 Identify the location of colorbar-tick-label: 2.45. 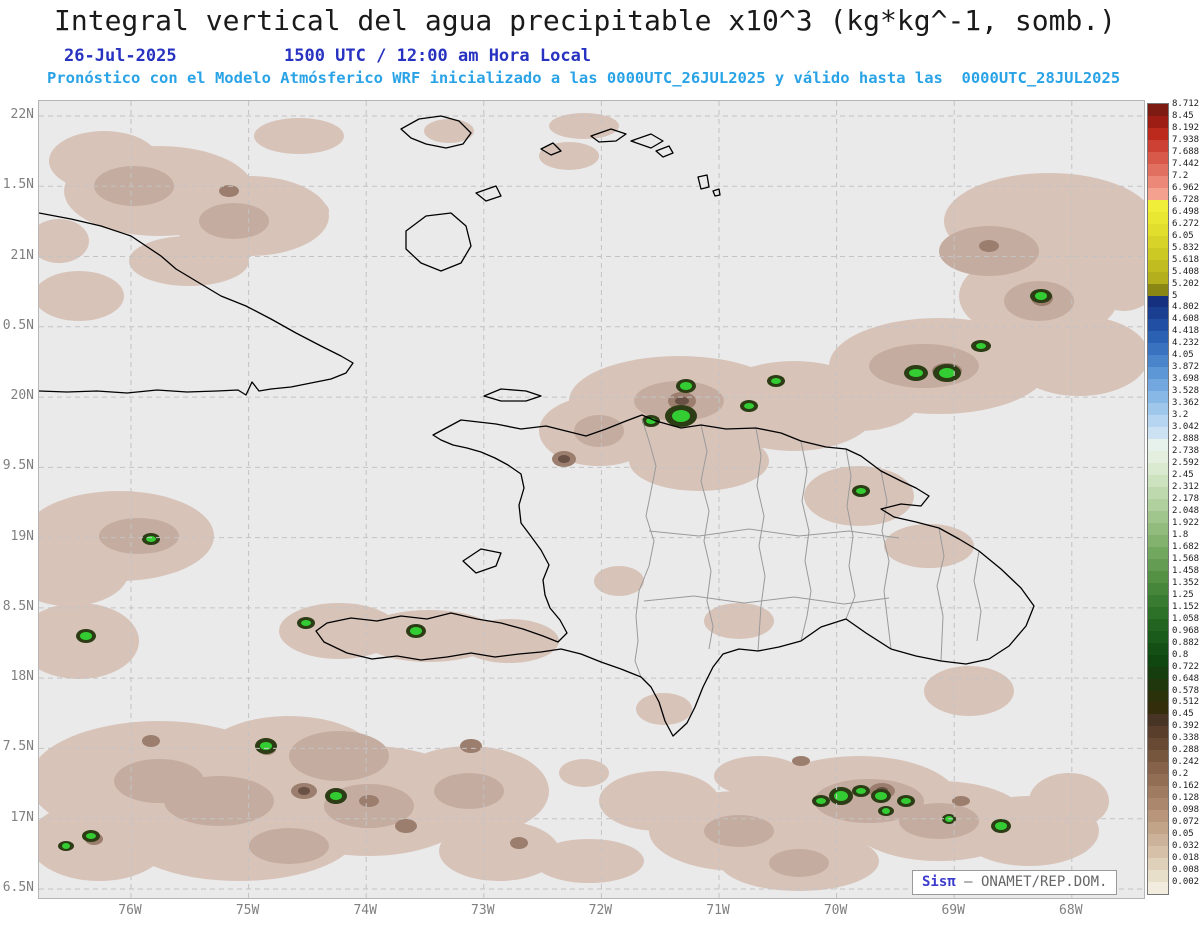
(1183, 475).